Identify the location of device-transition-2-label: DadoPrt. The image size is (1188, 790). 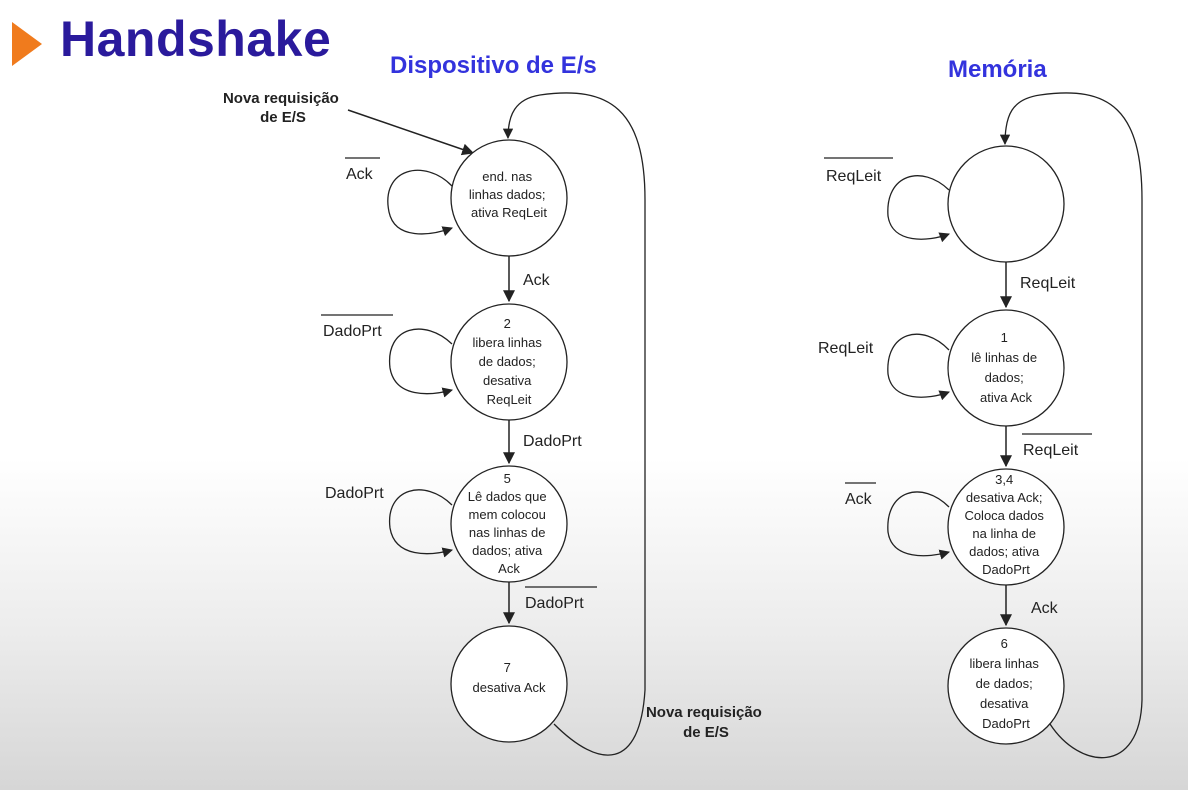
(552, 441).